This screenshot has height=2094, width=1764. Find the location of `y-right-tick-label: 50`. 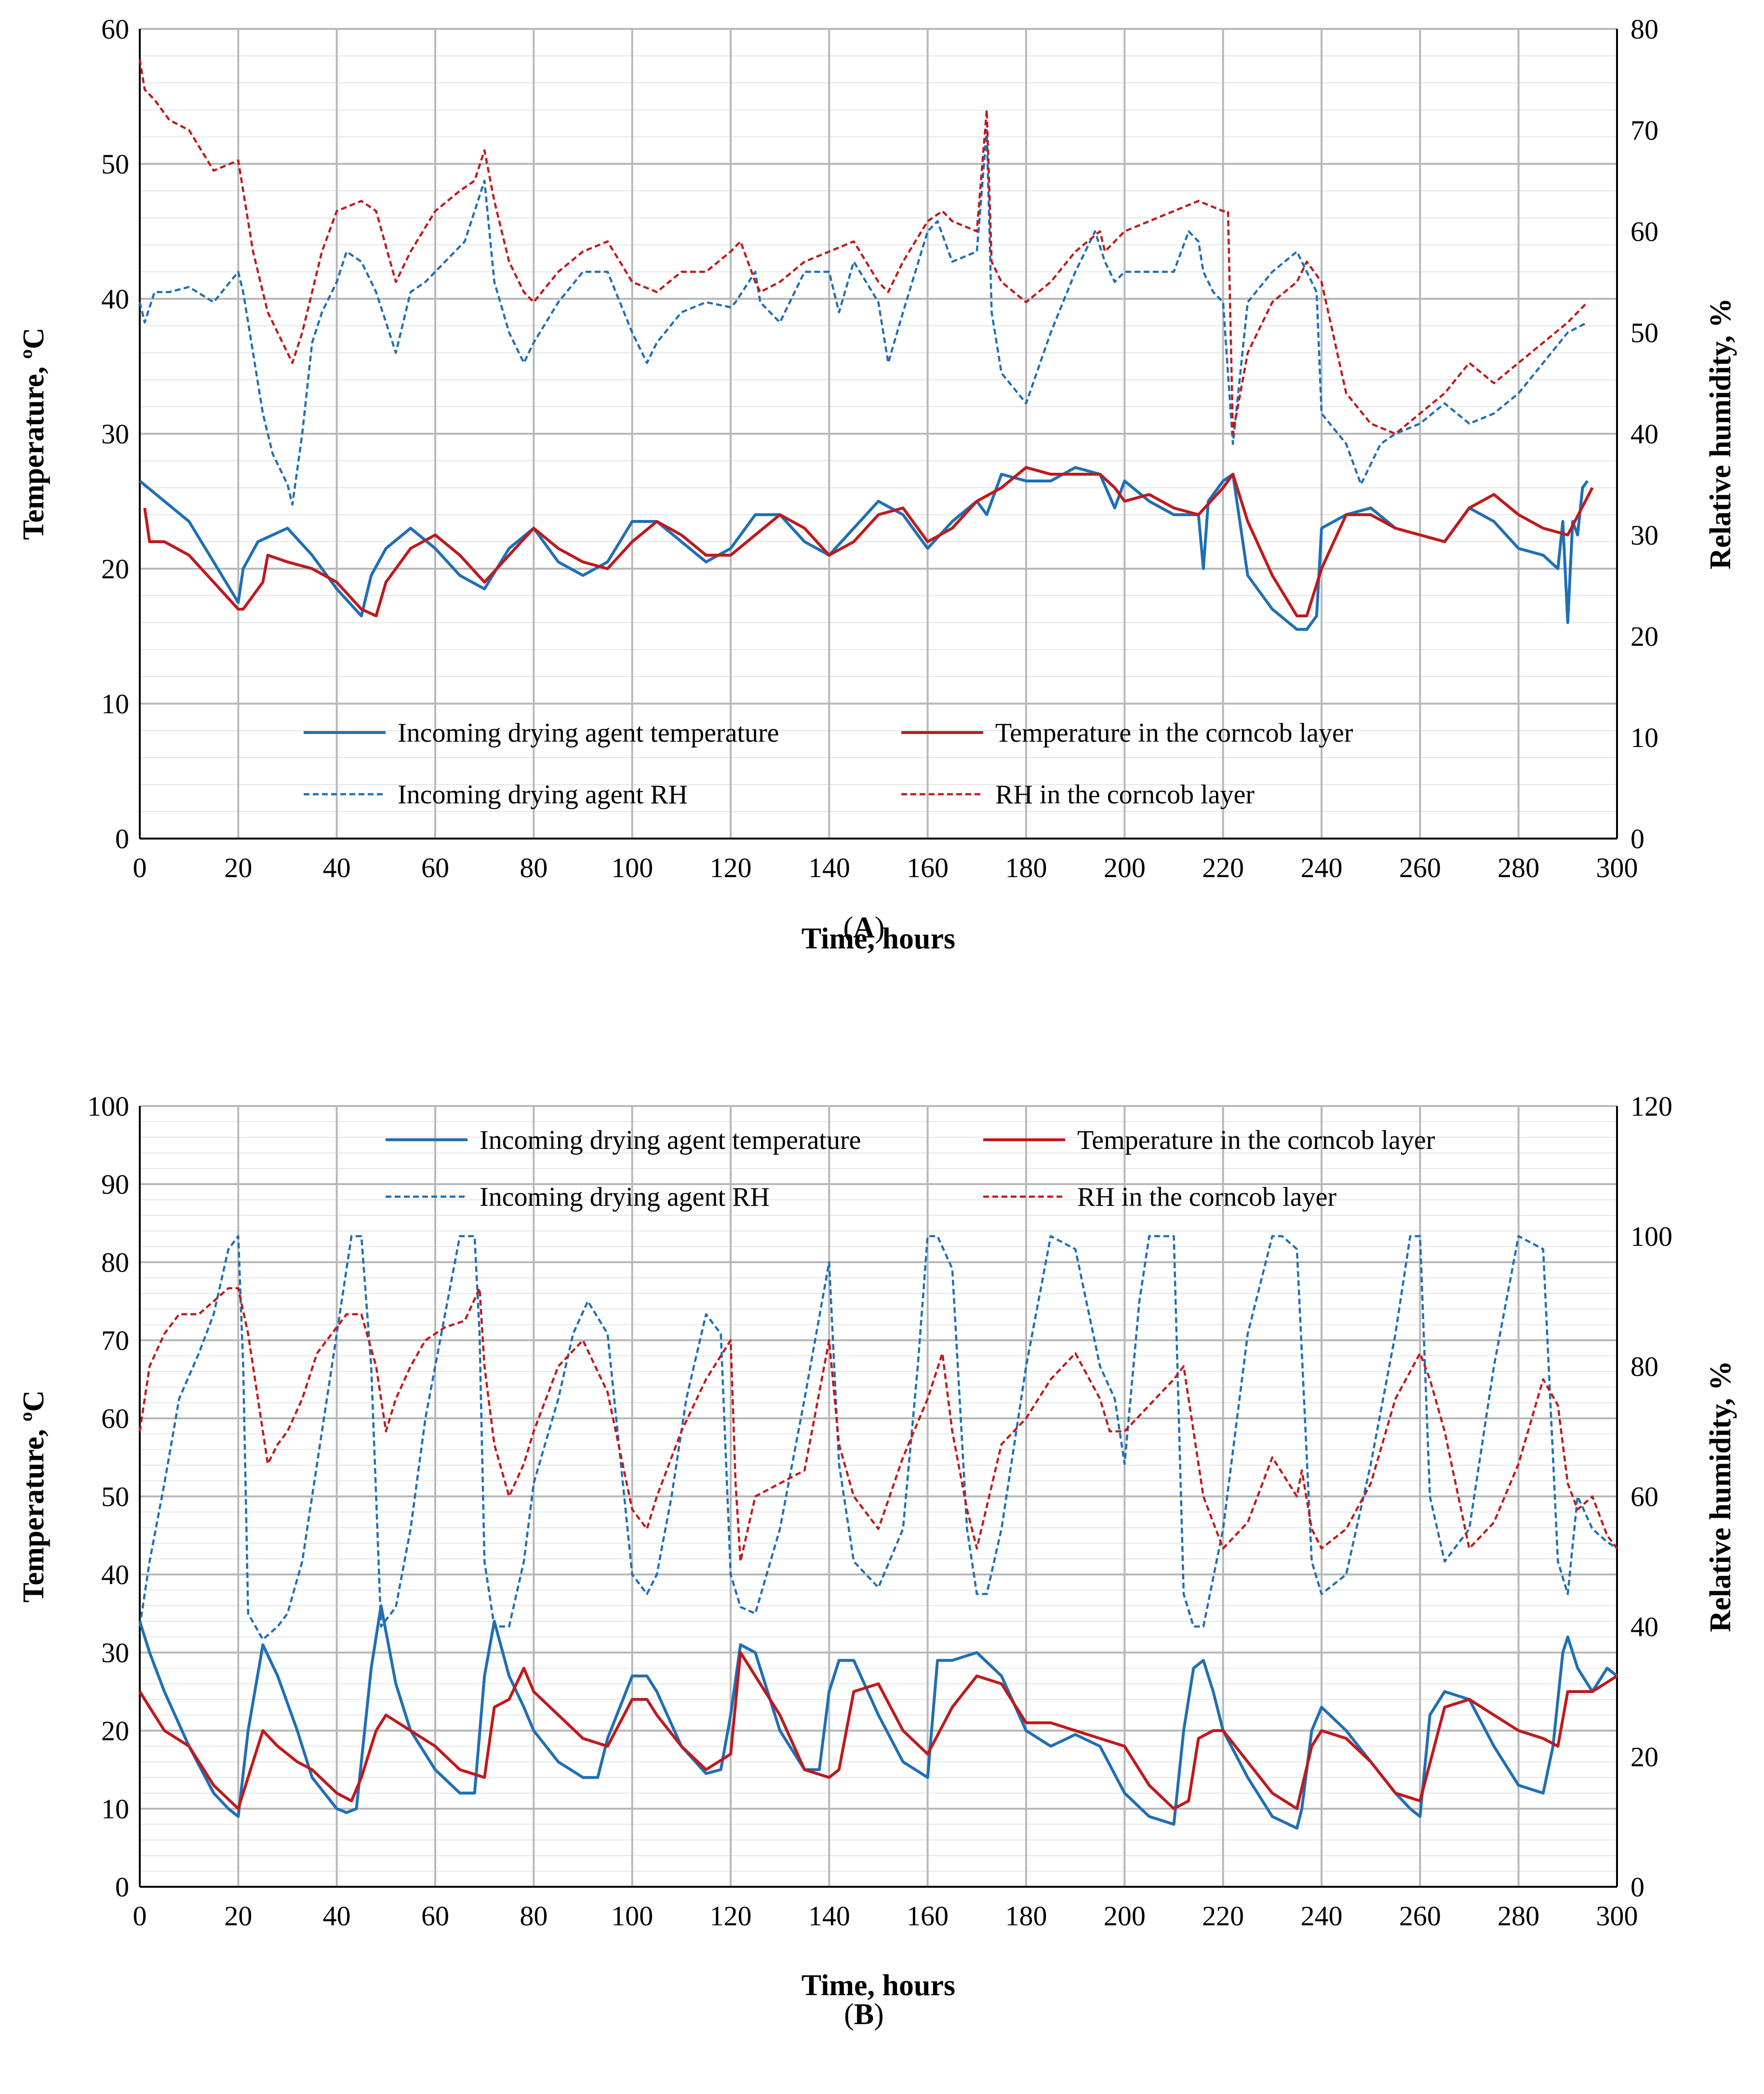

y-right-tick-label: 50 is located at coordinates (1644, 333).